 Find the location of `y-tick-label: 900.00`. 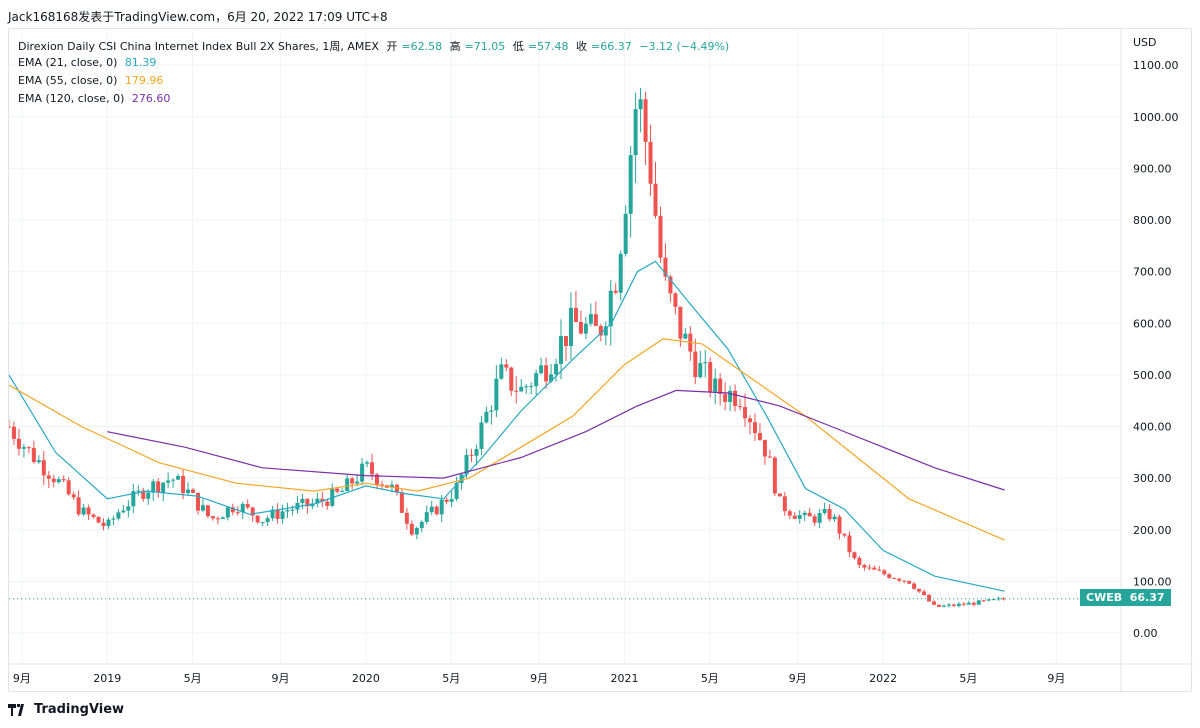

y-tick-label: 900.00 is located at coordinates (1152, 168).